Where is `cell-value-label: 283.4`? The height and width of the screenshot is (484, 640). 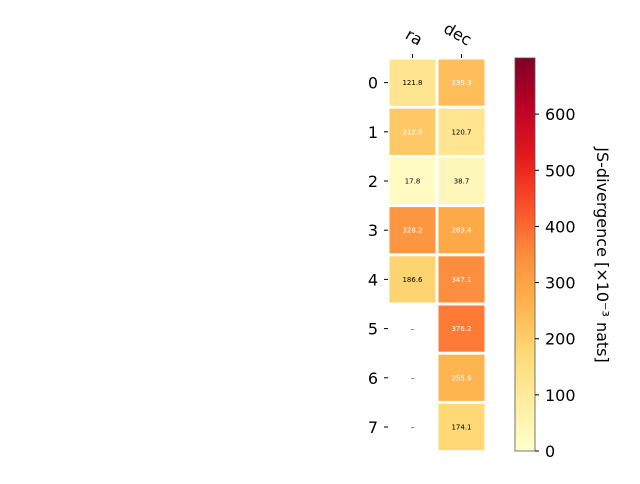 cell-value-label: 283.4 is located at coordinates (461, 231).